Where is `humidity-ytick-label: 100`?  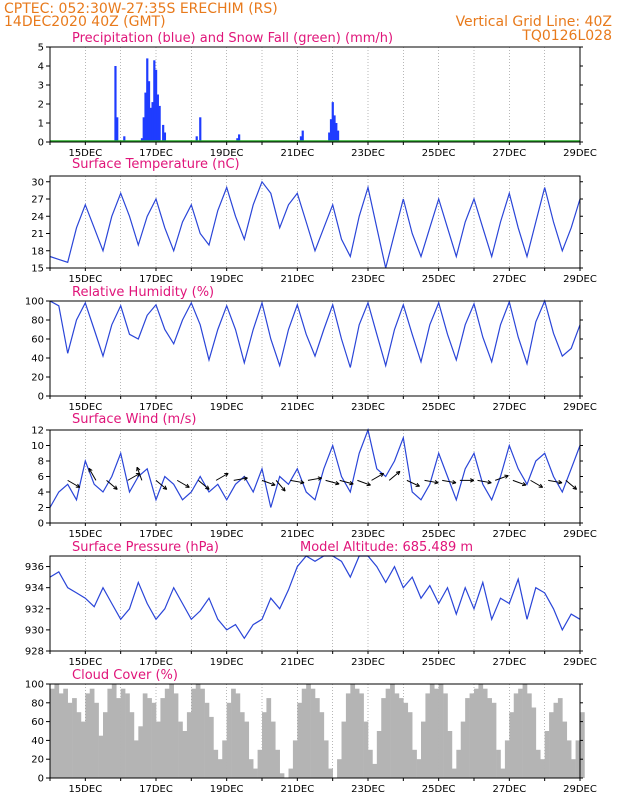
humidity-ytick-label: 100 is located at coordinates (34, 302).